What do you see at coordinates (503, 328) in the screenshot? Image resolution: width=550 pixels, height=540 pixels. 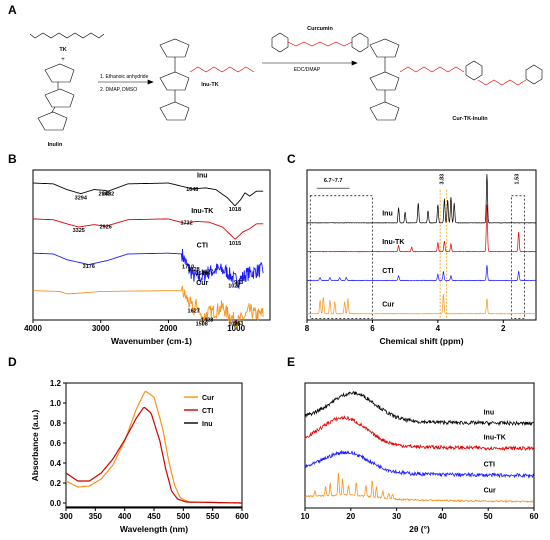 I see `x-tick-label: 2` at bounding box center [503, 328].